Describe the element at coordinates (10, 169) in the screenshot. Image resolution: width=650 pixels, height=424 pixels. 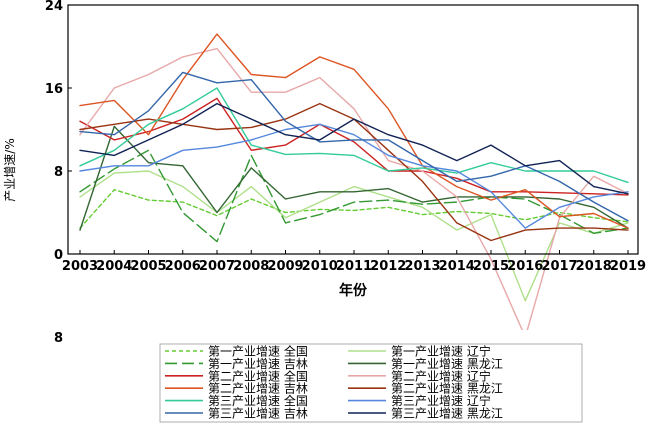
I see `y-axis-title: 产业增速/%` at that location.